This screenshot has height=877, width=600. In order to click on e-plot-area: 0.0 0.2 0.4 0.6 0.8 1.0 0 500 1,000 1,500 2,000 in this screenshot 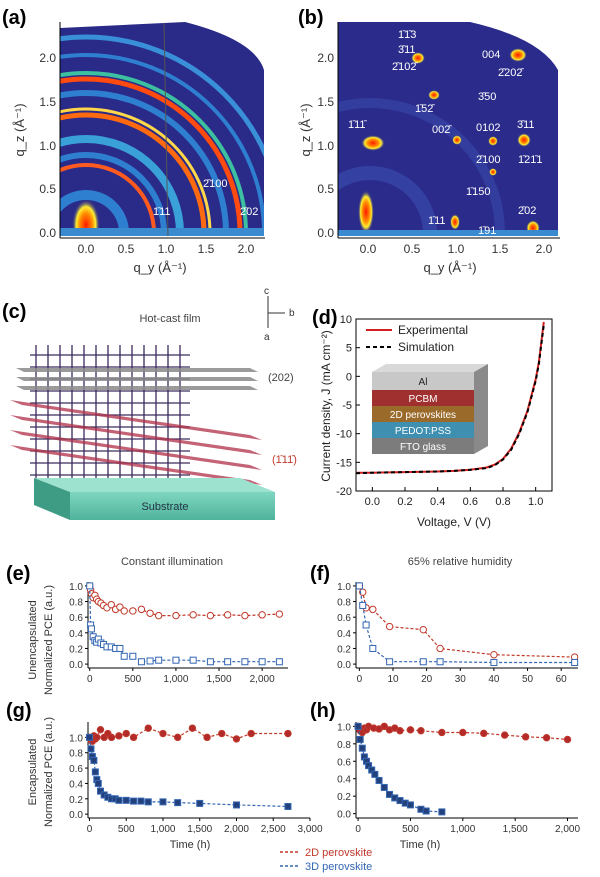, I will do `click(178, 633)`.